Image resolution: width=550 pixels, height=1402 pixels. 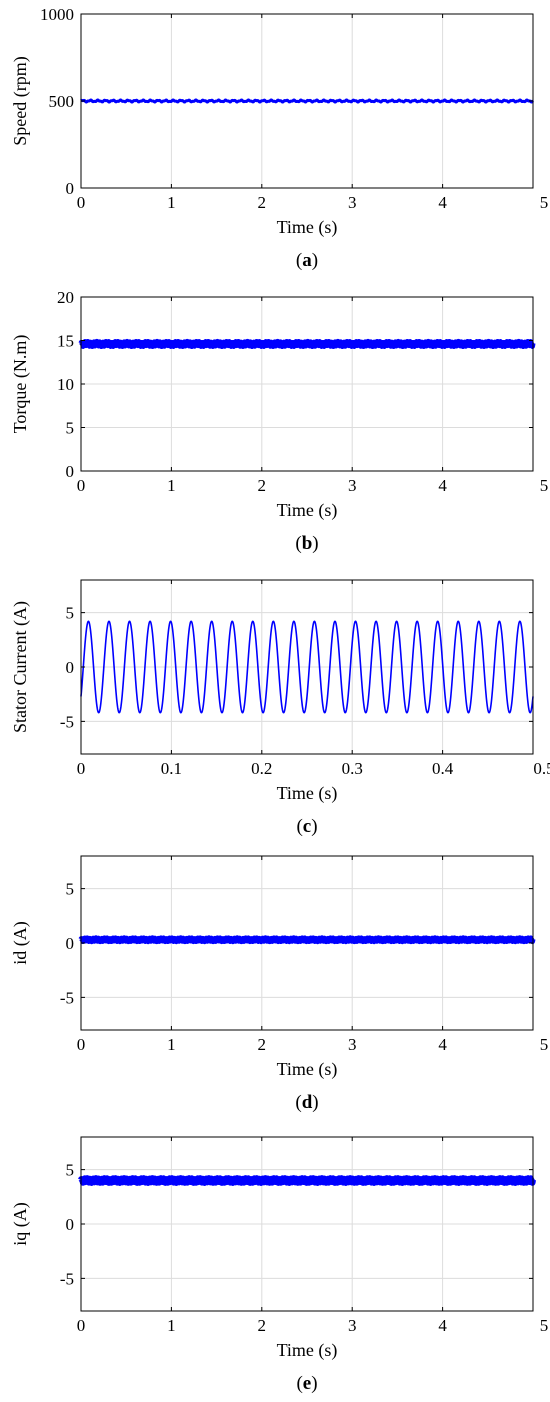 I want to click on panel-caption: (d), so click(x=306, y=1102).